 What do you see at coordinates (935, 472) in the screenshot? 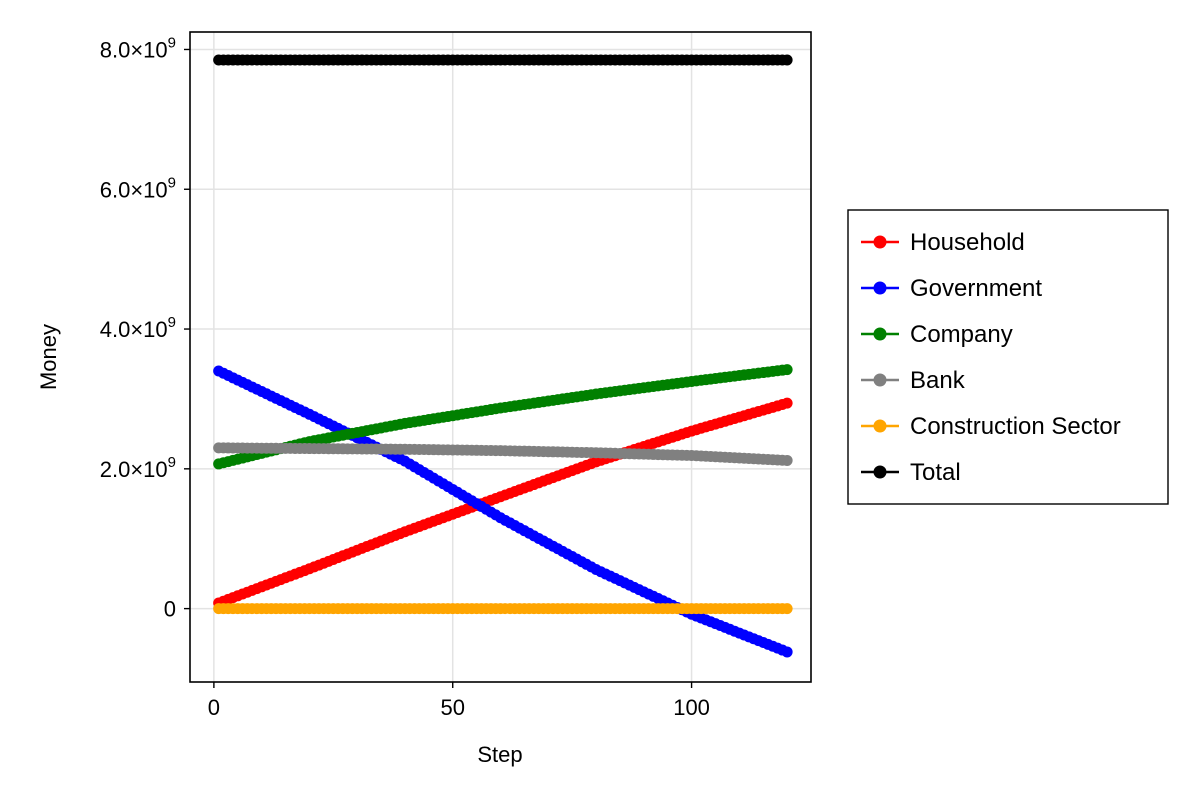
I see `legend-label: Total` at bounding box center [935, 472].